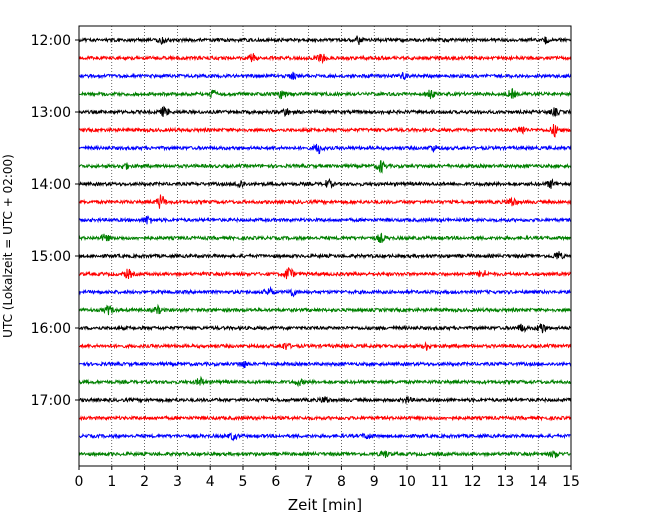 The width and height of the screenshot is (650, 520). What do you see at coordinates (538, 482) in the screenshot?
I see `x-tick-label: 14` at bounding box center [538, 482].